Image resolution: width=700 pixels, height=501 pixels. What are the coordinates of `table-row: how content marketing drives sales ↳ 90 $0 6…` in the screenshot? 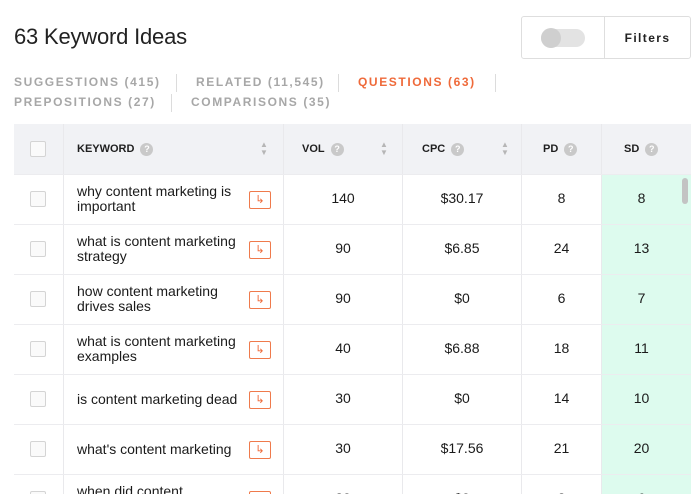 It's located at (352, 299).